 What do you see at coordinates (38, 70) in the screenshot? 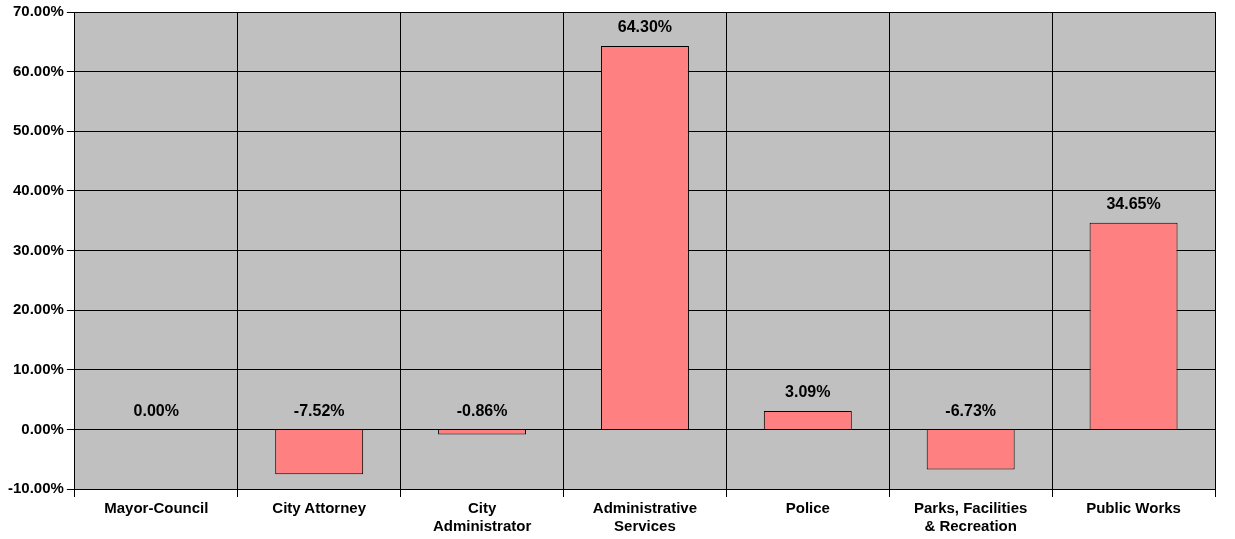
I see `y-tick-label: 60.00%` at bounding box center [38, 70].